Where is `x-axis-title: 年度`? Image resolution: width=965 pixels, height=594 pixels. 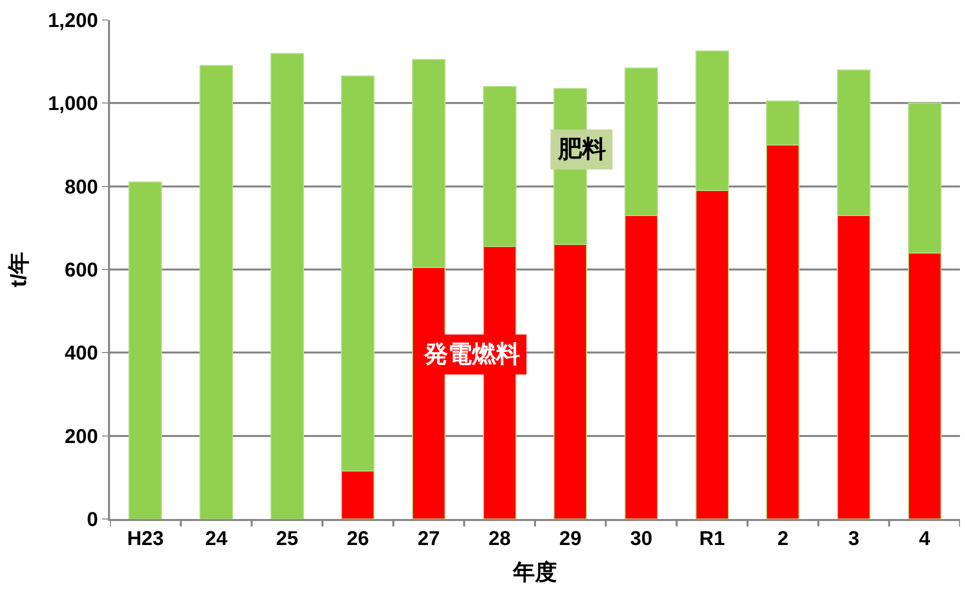 x-axis-title: 年度 is located at coordinates (534, 571).